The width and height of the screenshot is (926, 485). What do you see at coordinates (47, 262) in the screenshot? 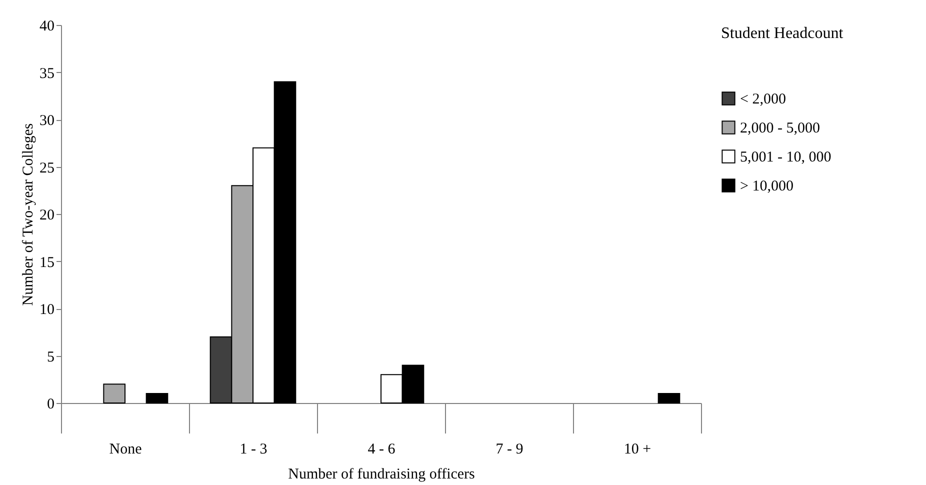
I see `y-tick-label: 15` at bounding box center [47, 262].